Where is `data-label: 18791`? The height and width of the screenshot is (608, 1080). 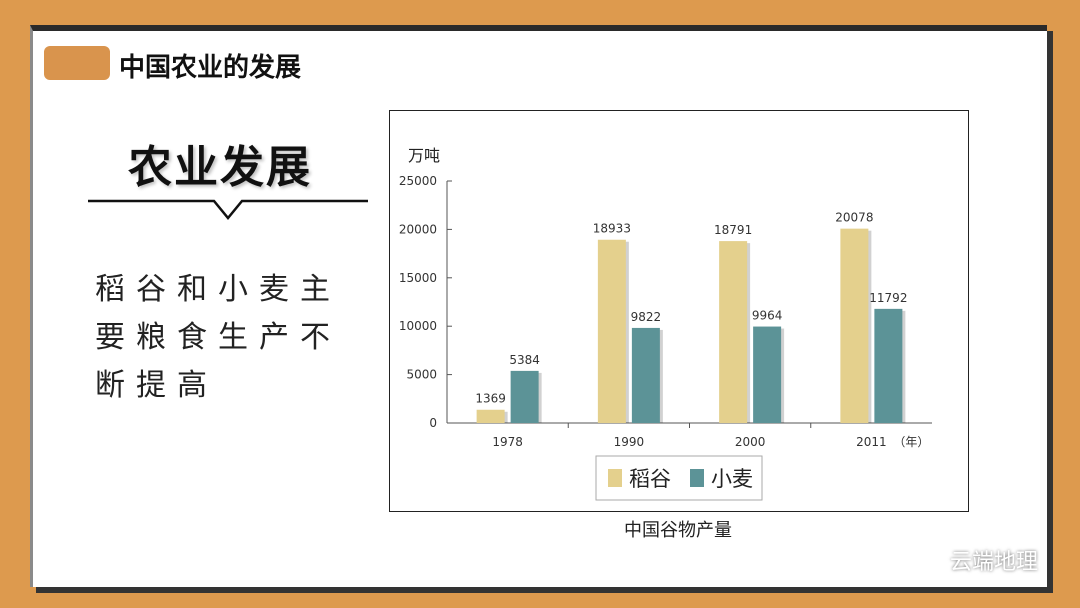 data-label: 18791 is located at coordinates (733, 230).